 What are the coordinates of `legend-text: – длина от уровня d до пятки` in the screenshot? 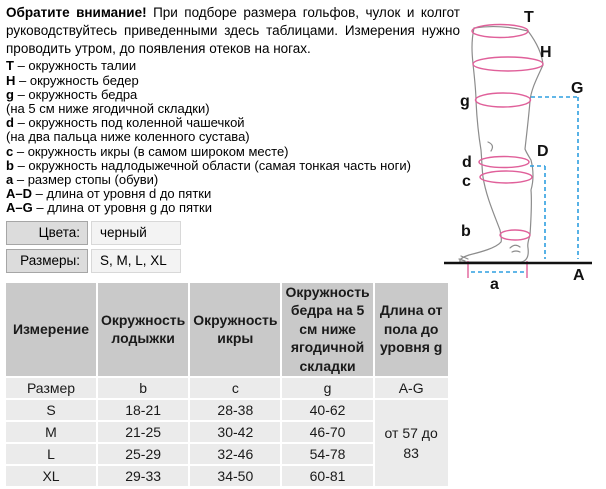 It's located at (122, 194).